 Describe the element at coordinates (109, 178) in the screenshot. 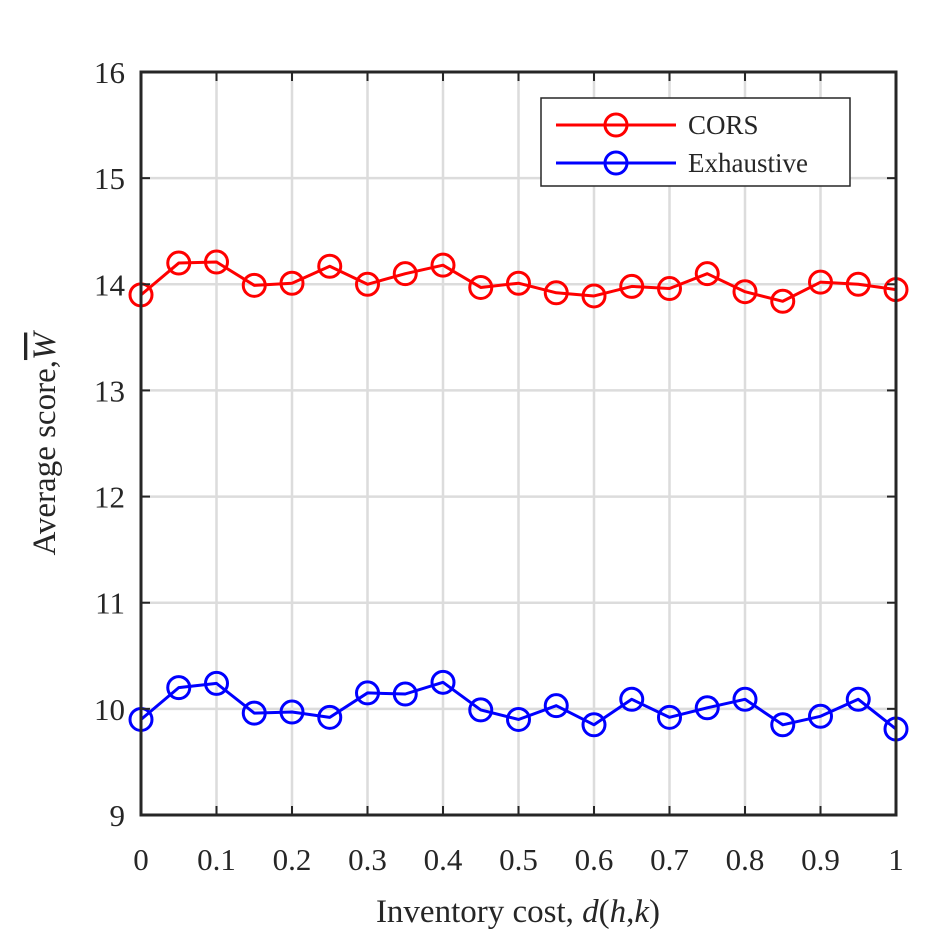

I see `y-tick-label: 15` at that location.